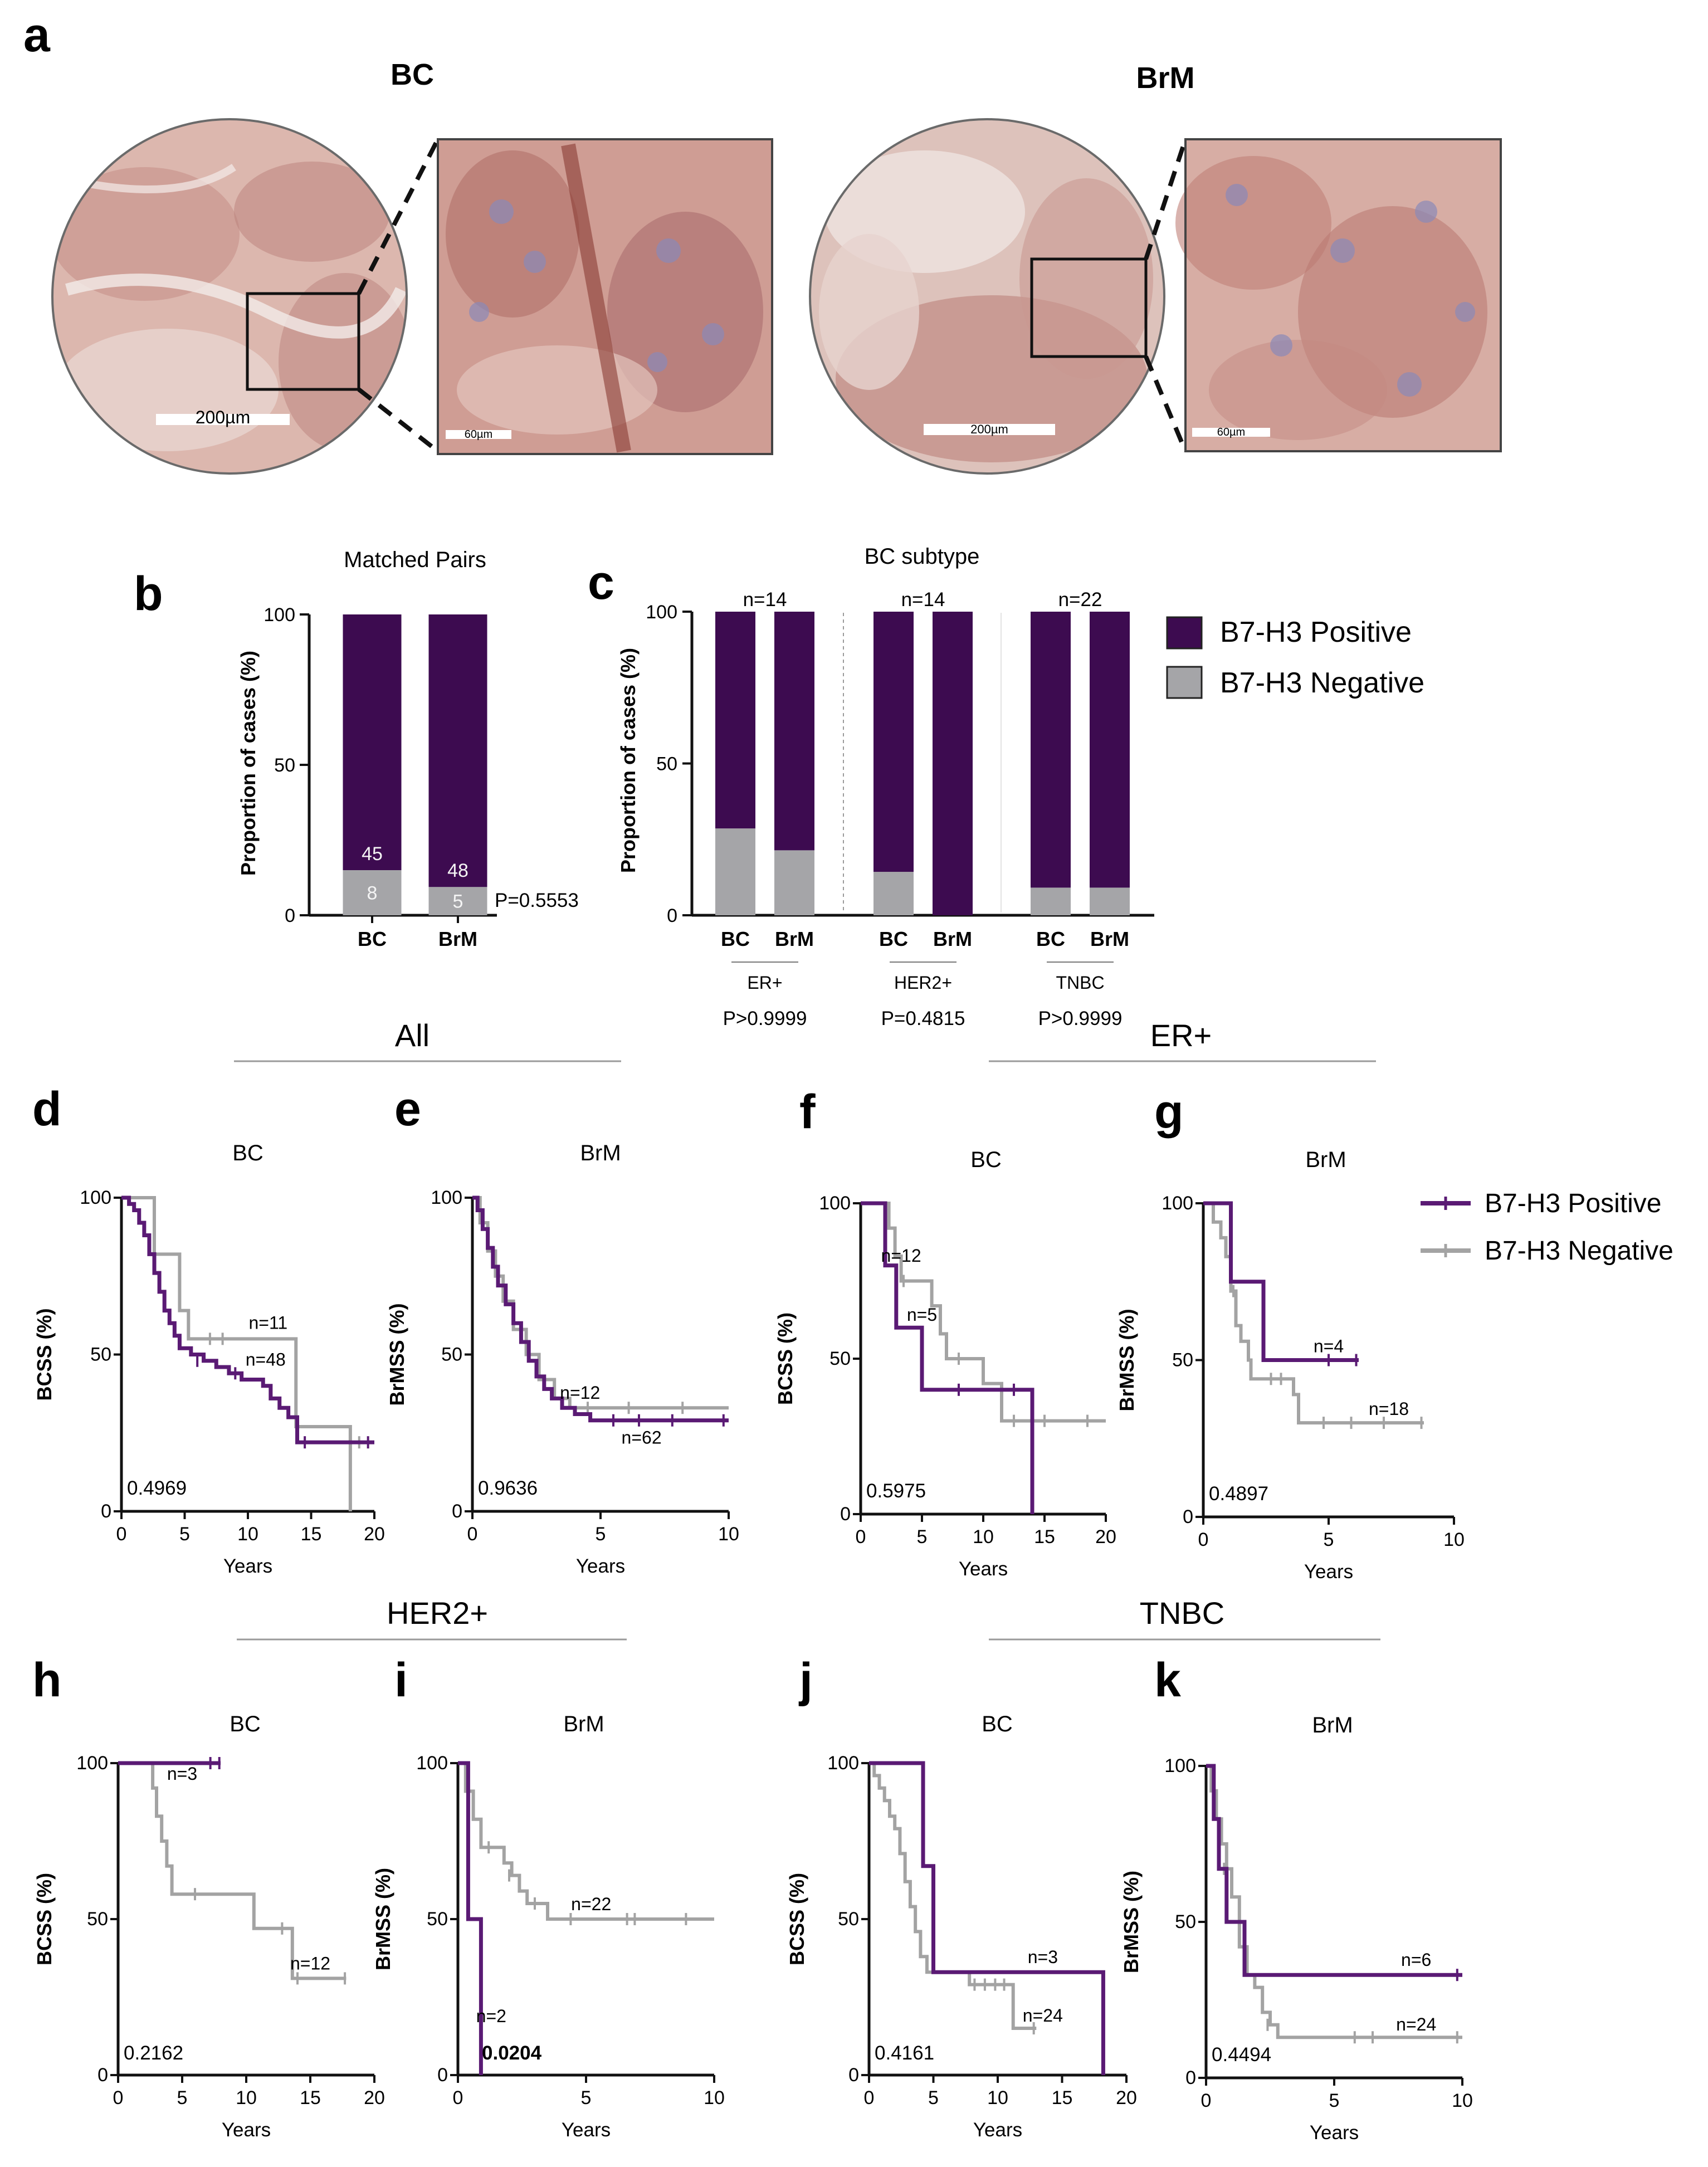 The height and width of the screenshot is (2167, 1708). What do you see at coordinates (229, 296) in the screenshot?
I see `ihc-core-bc: 200µm` at bounding box center [229, 296].